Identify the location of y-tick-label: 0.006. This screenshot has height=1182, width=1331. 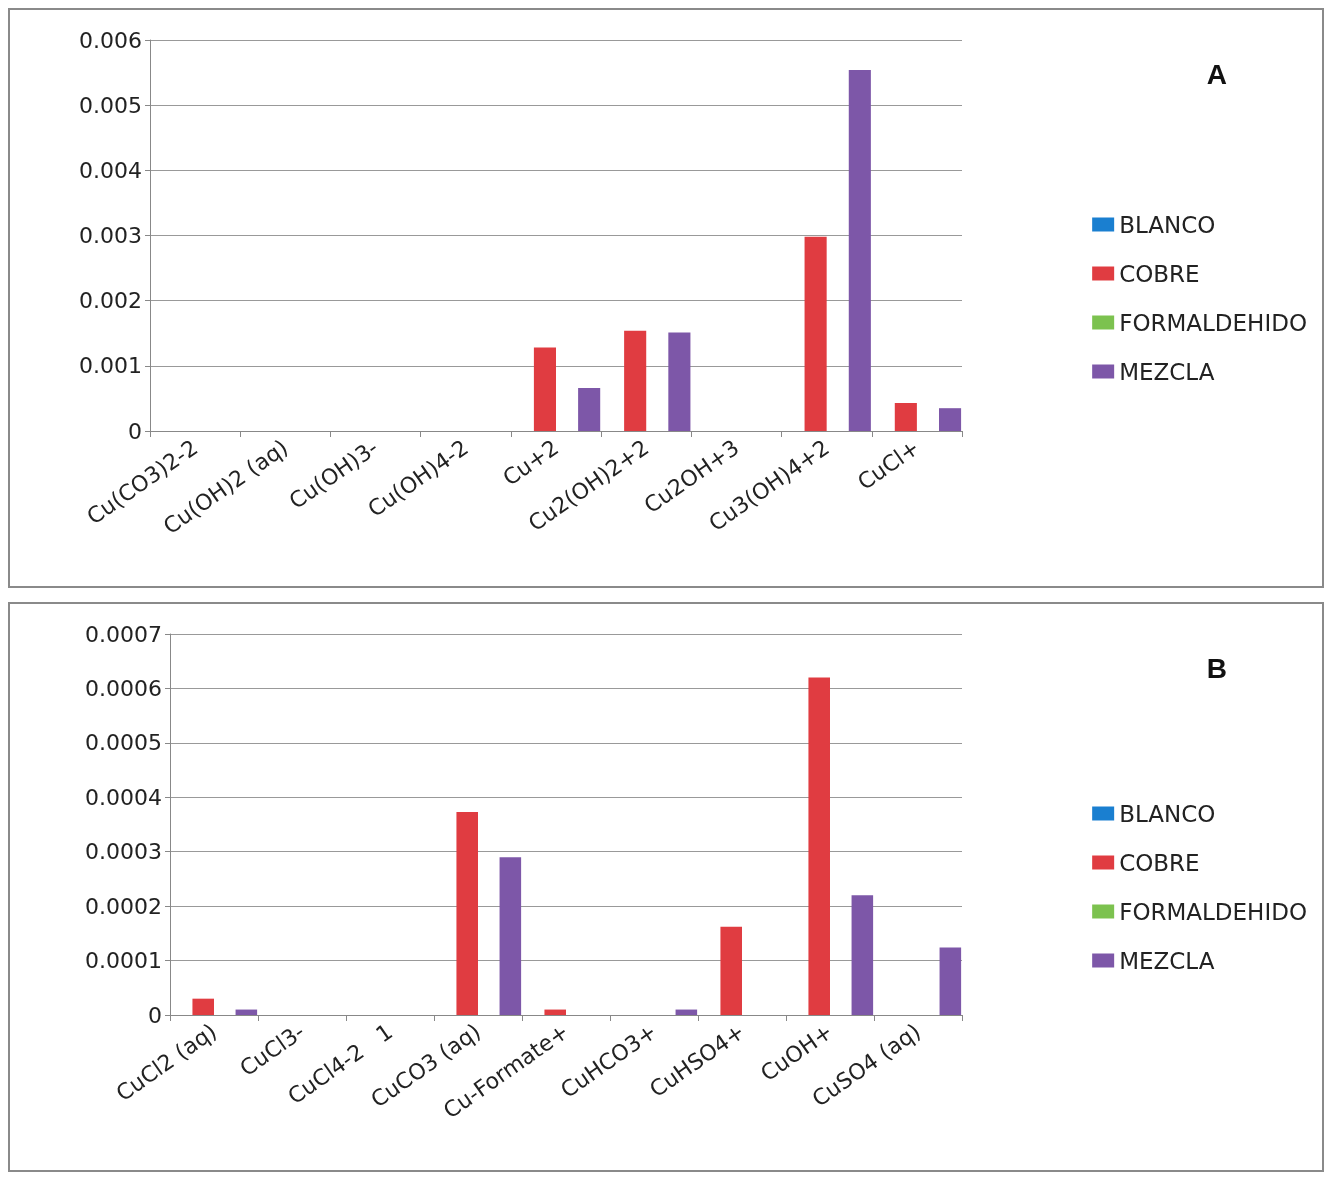
(110, 40).